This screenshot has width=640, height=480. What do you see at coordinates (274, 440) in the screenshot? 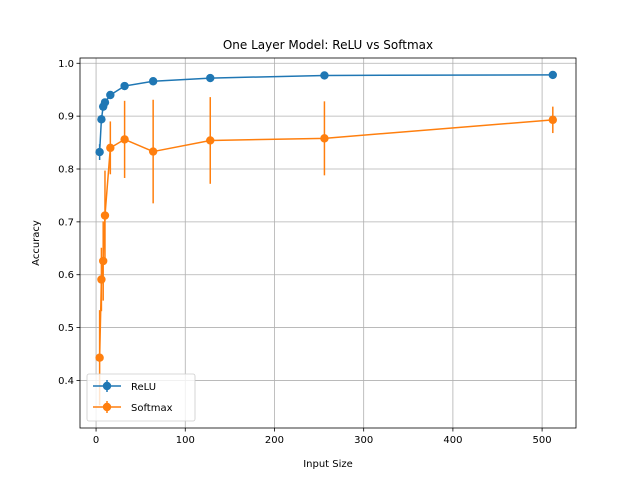
I see `x-tick-label: 200` at bounding box center [274, 440].